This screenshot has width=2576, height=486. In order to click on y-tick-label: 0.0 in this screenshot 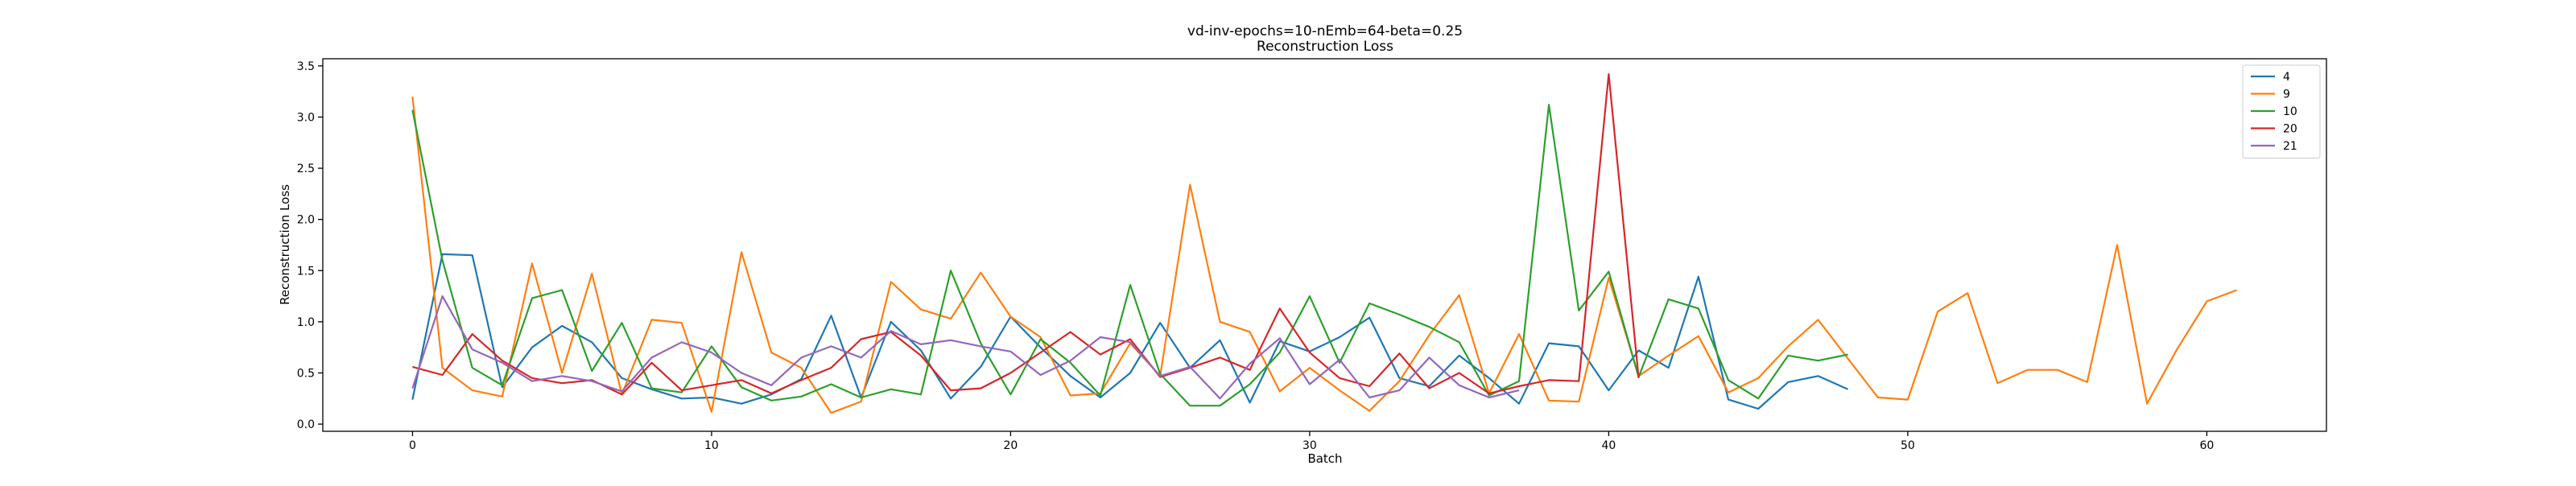, I will do `click(306, 424)`.